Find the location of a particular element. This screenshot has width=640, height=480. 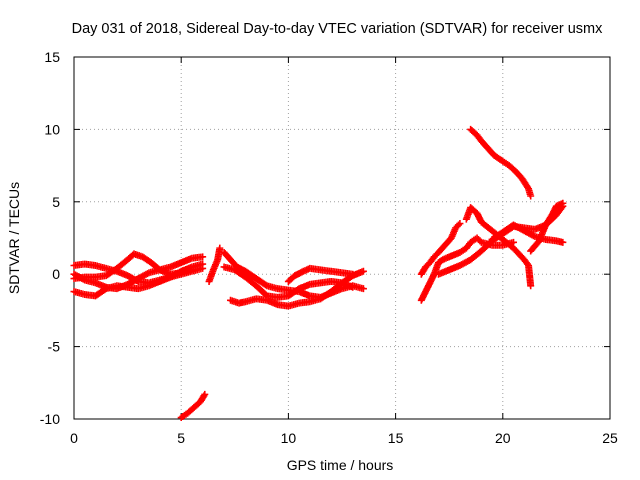

y-tick-label: -10 is located at coordinates (50, 419).